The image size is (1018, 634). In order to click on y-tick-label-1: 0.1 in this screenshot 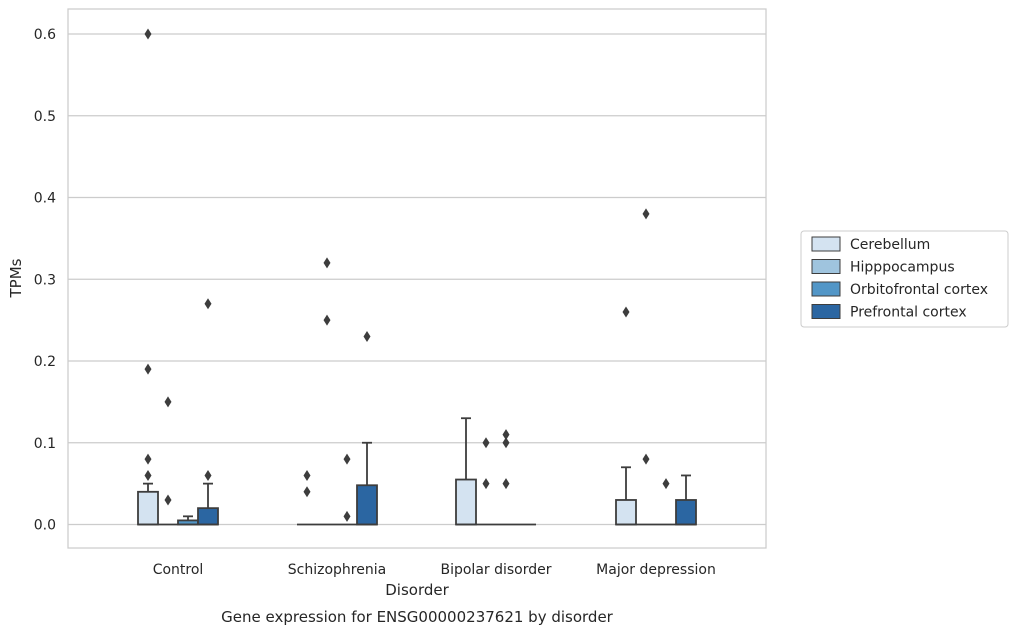, I will do `click(45, 444)`.